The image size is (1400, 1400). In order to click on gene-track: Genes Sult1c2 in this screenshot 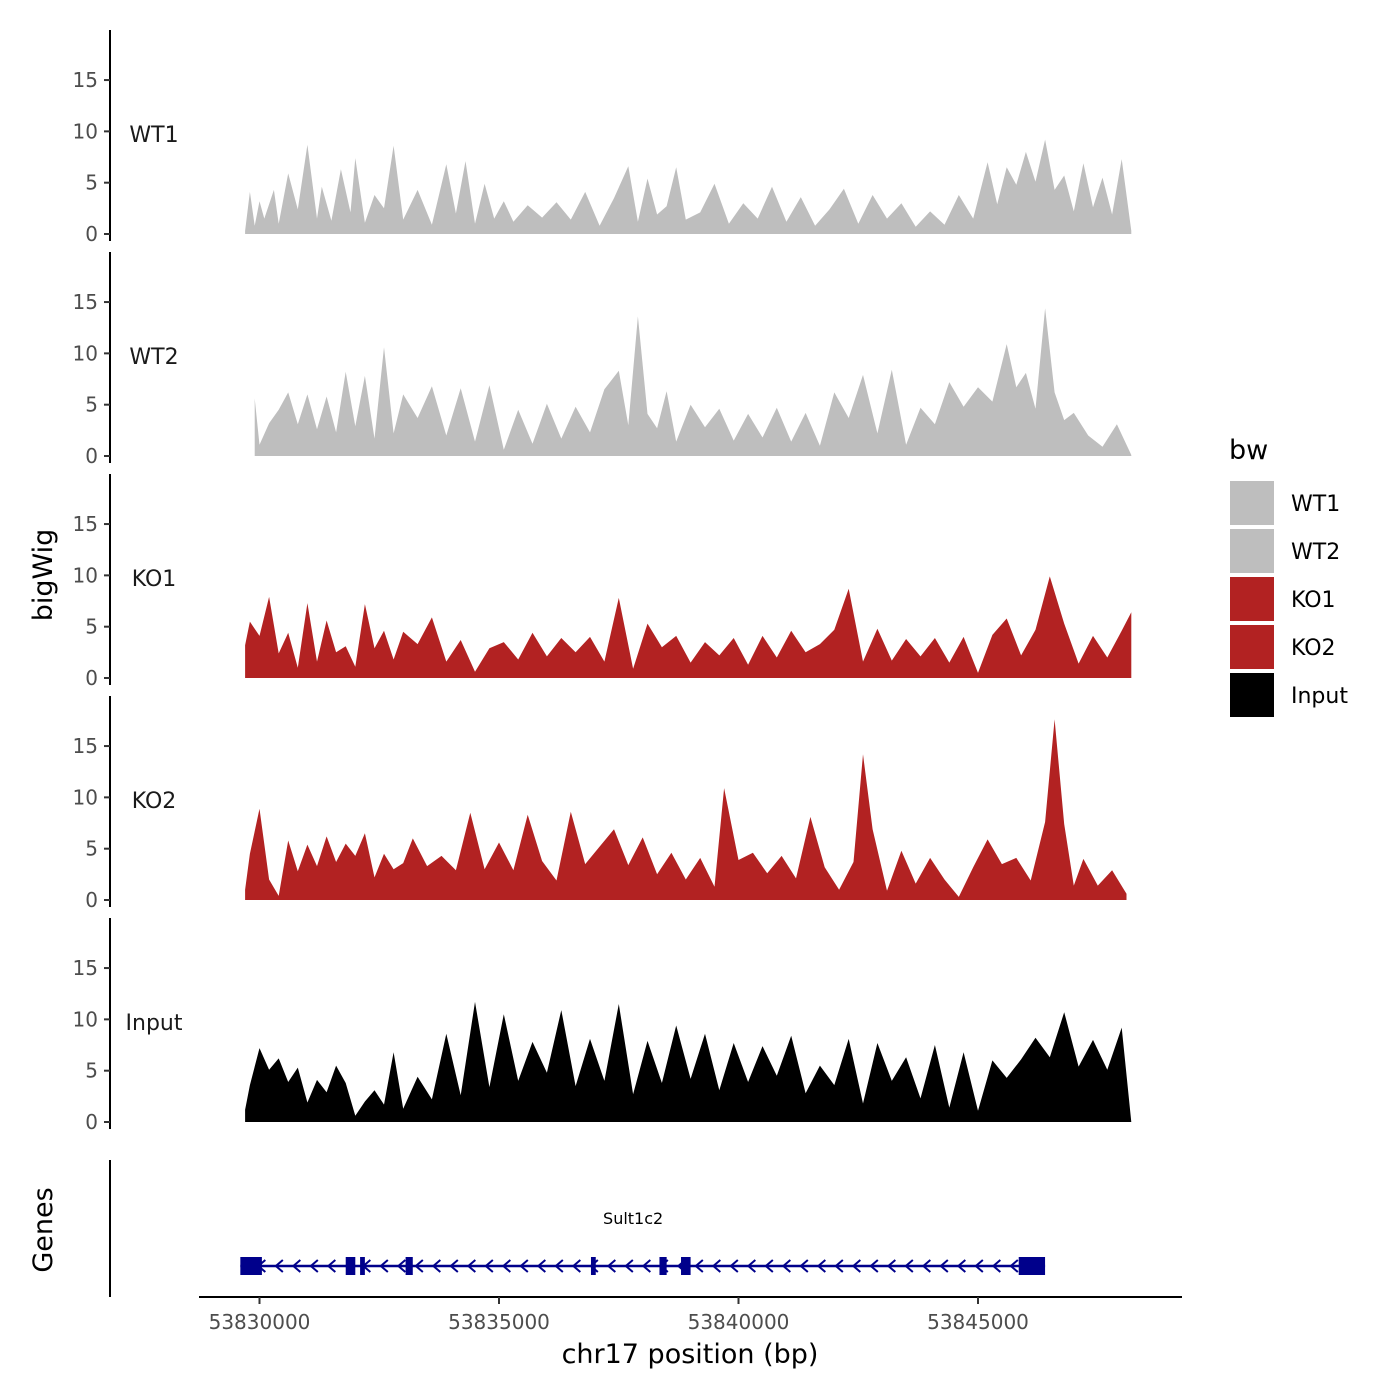, I will do `click(537, 1228)`.